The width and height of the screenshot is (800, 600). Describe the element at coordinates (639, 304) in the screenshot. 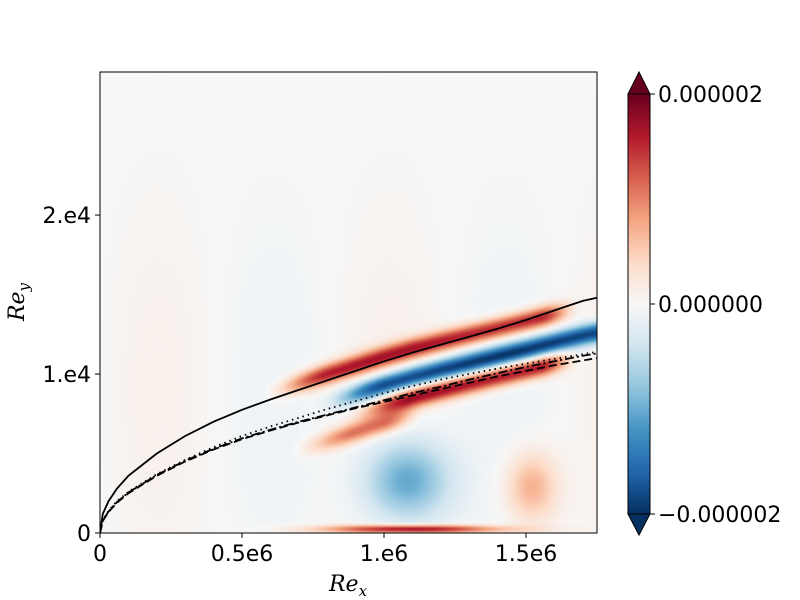

I see `colorbar-bar` at that location.